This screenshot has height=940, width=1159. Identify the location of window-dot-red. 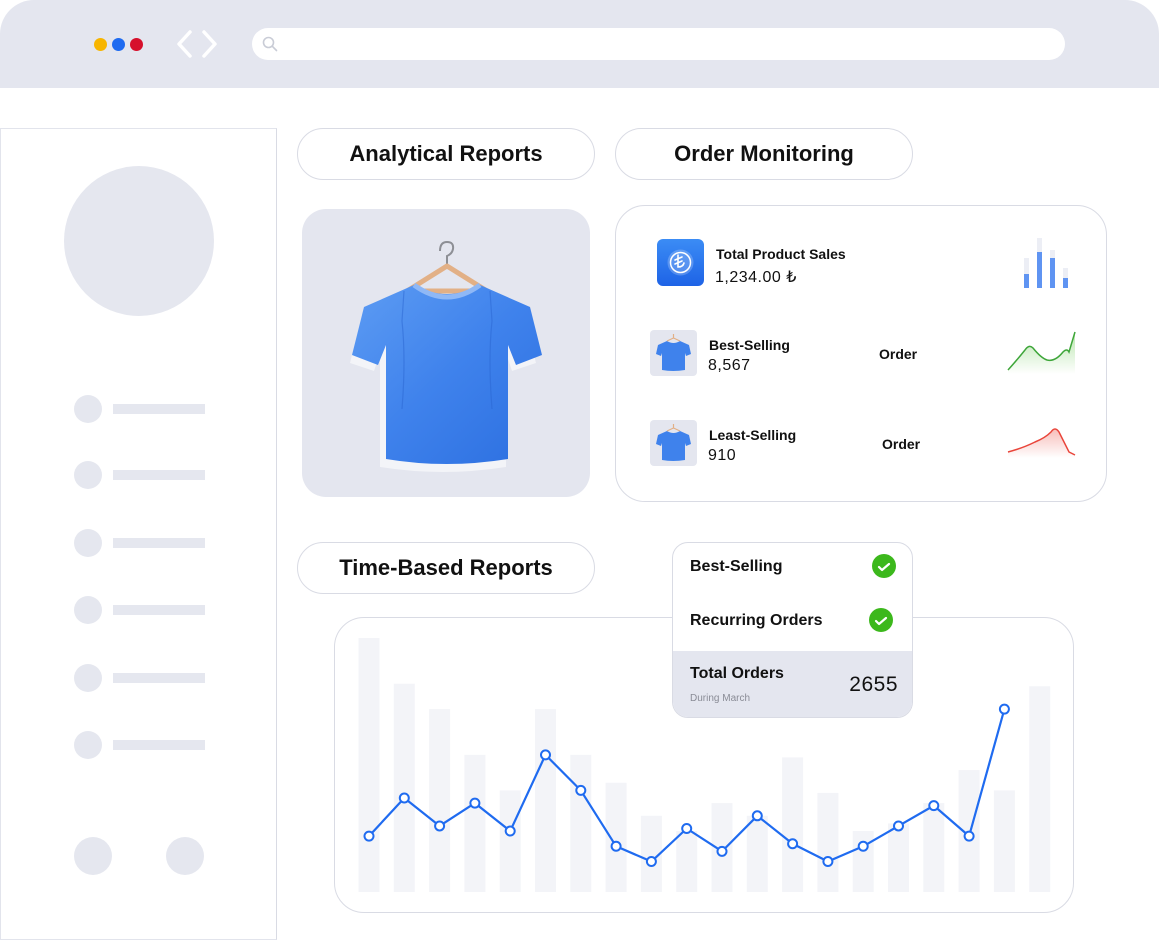
(136, 44).